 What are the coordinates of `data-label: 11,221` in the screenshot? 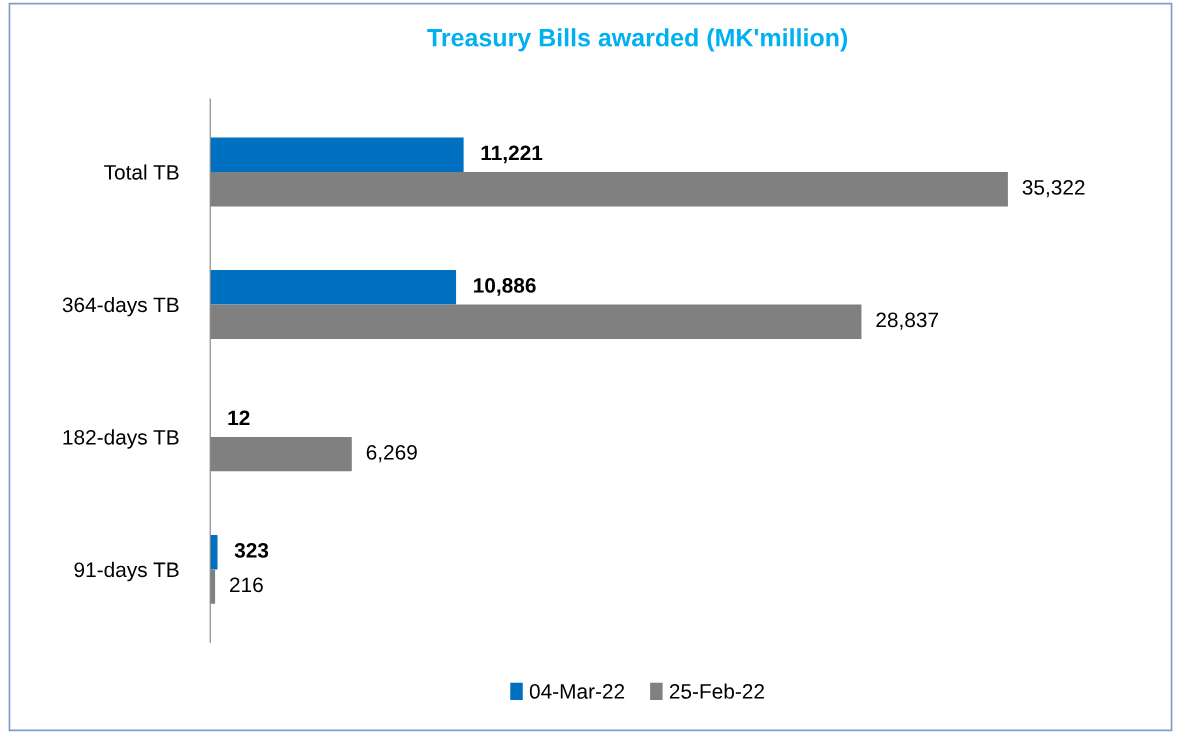 It's located at (512, 154).